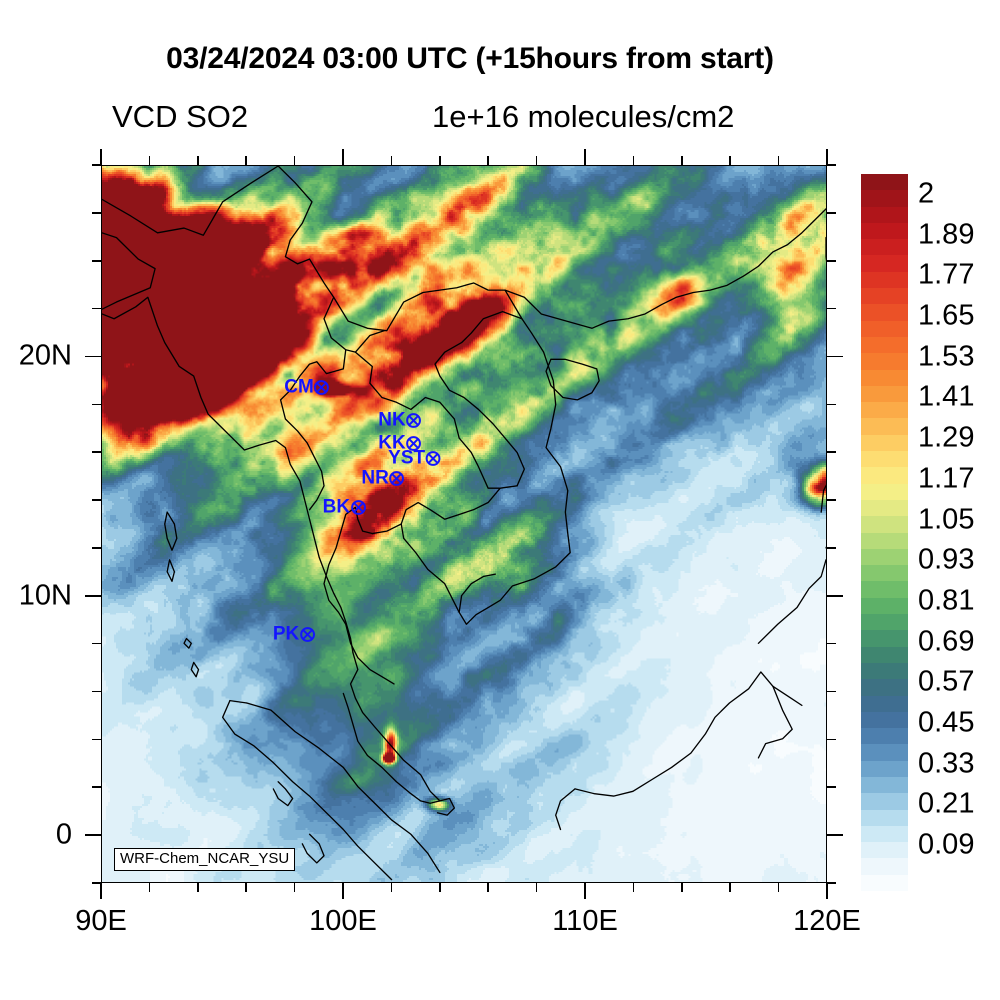 The height and width of the screenshot is (1000, 1000). Describe the element at coordinates (392, 443) in the screenshot. I see `station-label: KK` at that location.